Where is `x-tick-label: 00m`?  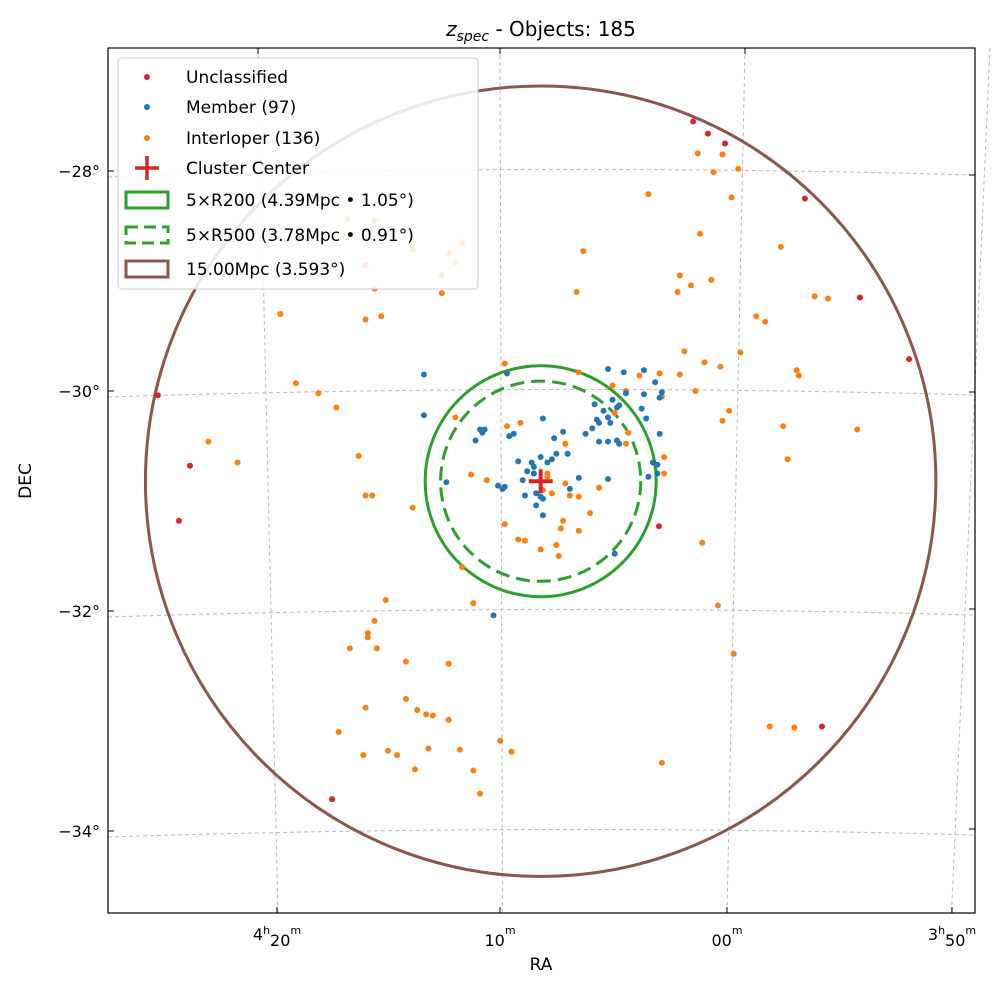
x-tick-label: 00m is located at coordinates (726, 937).